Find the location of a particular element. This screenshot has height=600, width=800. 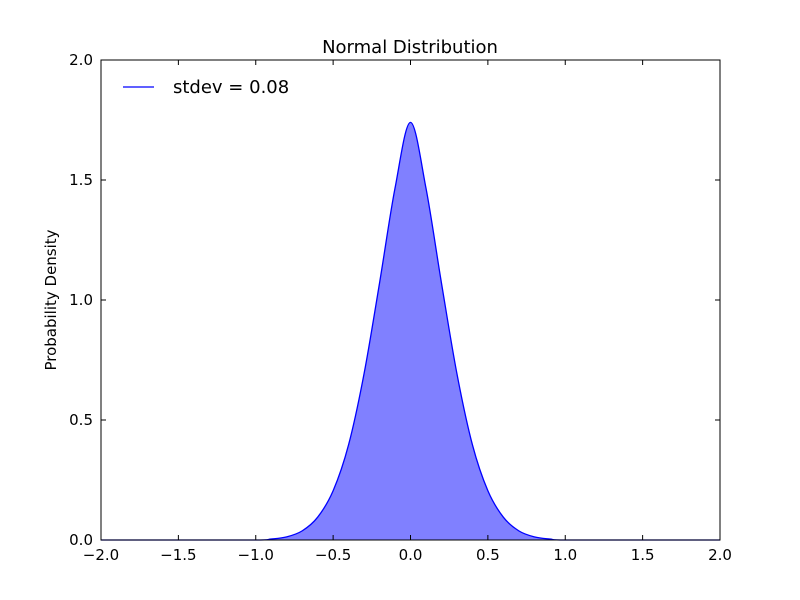

legend: stdev = 0.08 is located at coordinates (206, 87).